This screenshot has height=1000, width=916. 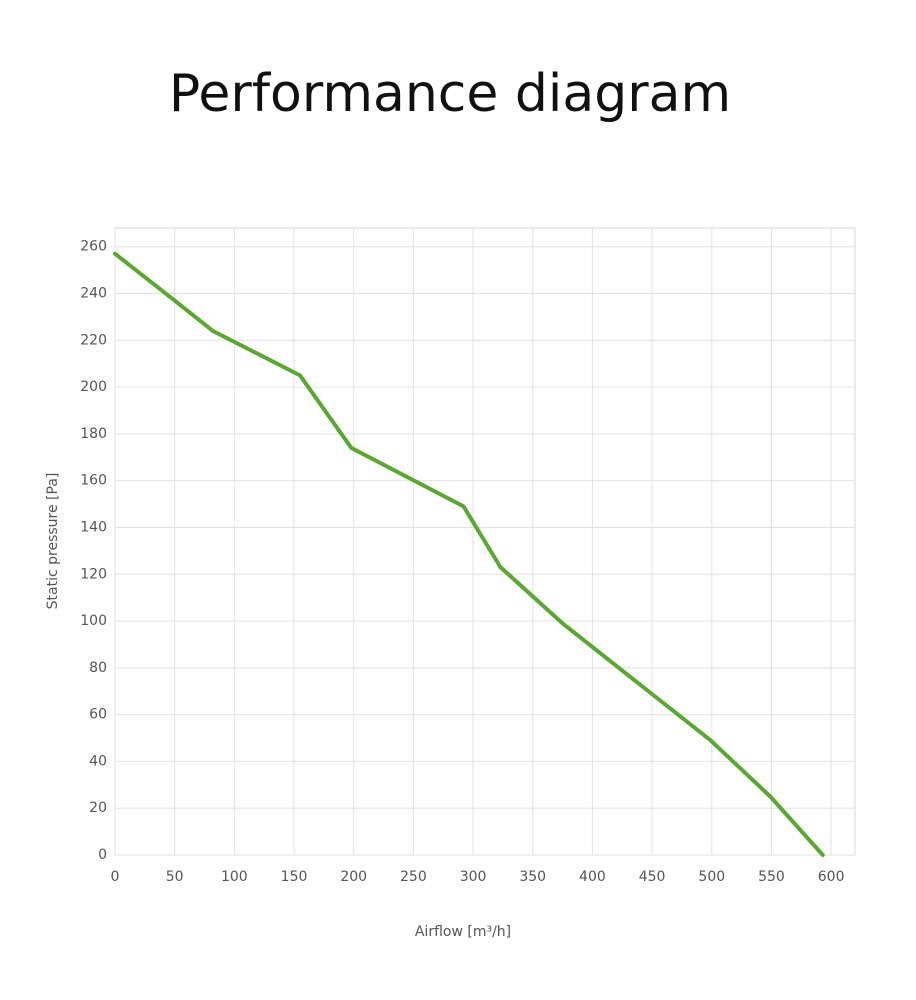 What do you see at coordinates (93, 294) in the screenshot?
I see `y-tick-label: 240` at bounding box center [93, 294].